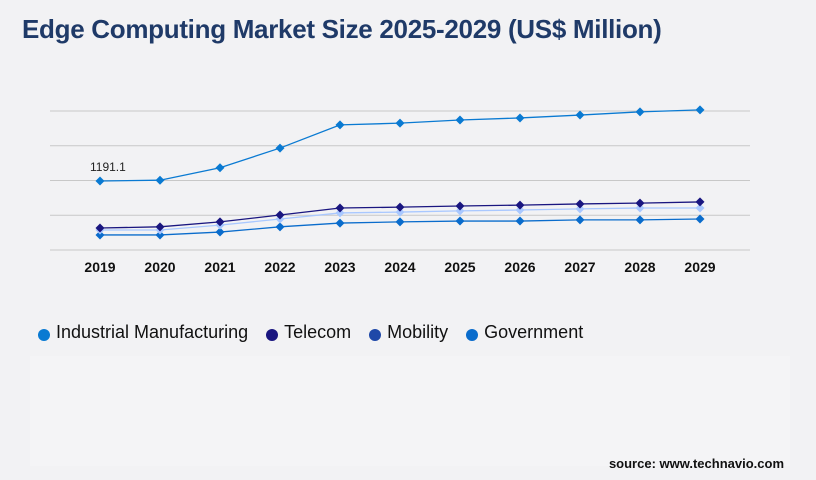  What do you see at coordinates (519, 267) in the screenshot?
I see `x-tick-label: 2026` at bounding box center [519, 267].